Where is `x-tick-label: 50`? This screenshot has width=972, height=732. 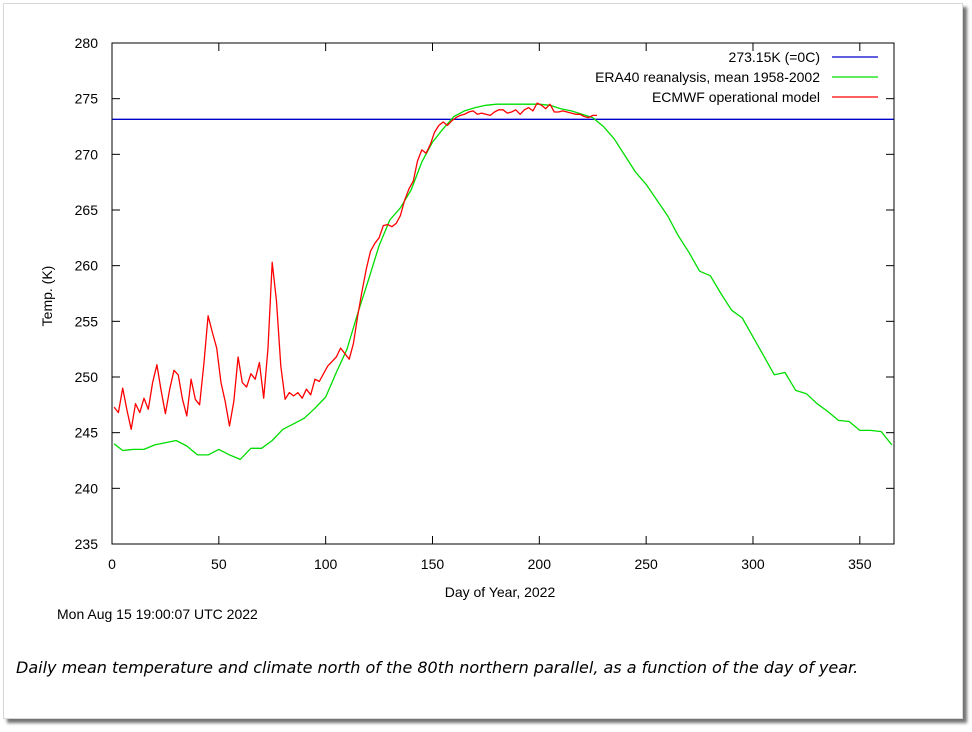
x-tick-label: 50 is located at coordinates (219, 564).